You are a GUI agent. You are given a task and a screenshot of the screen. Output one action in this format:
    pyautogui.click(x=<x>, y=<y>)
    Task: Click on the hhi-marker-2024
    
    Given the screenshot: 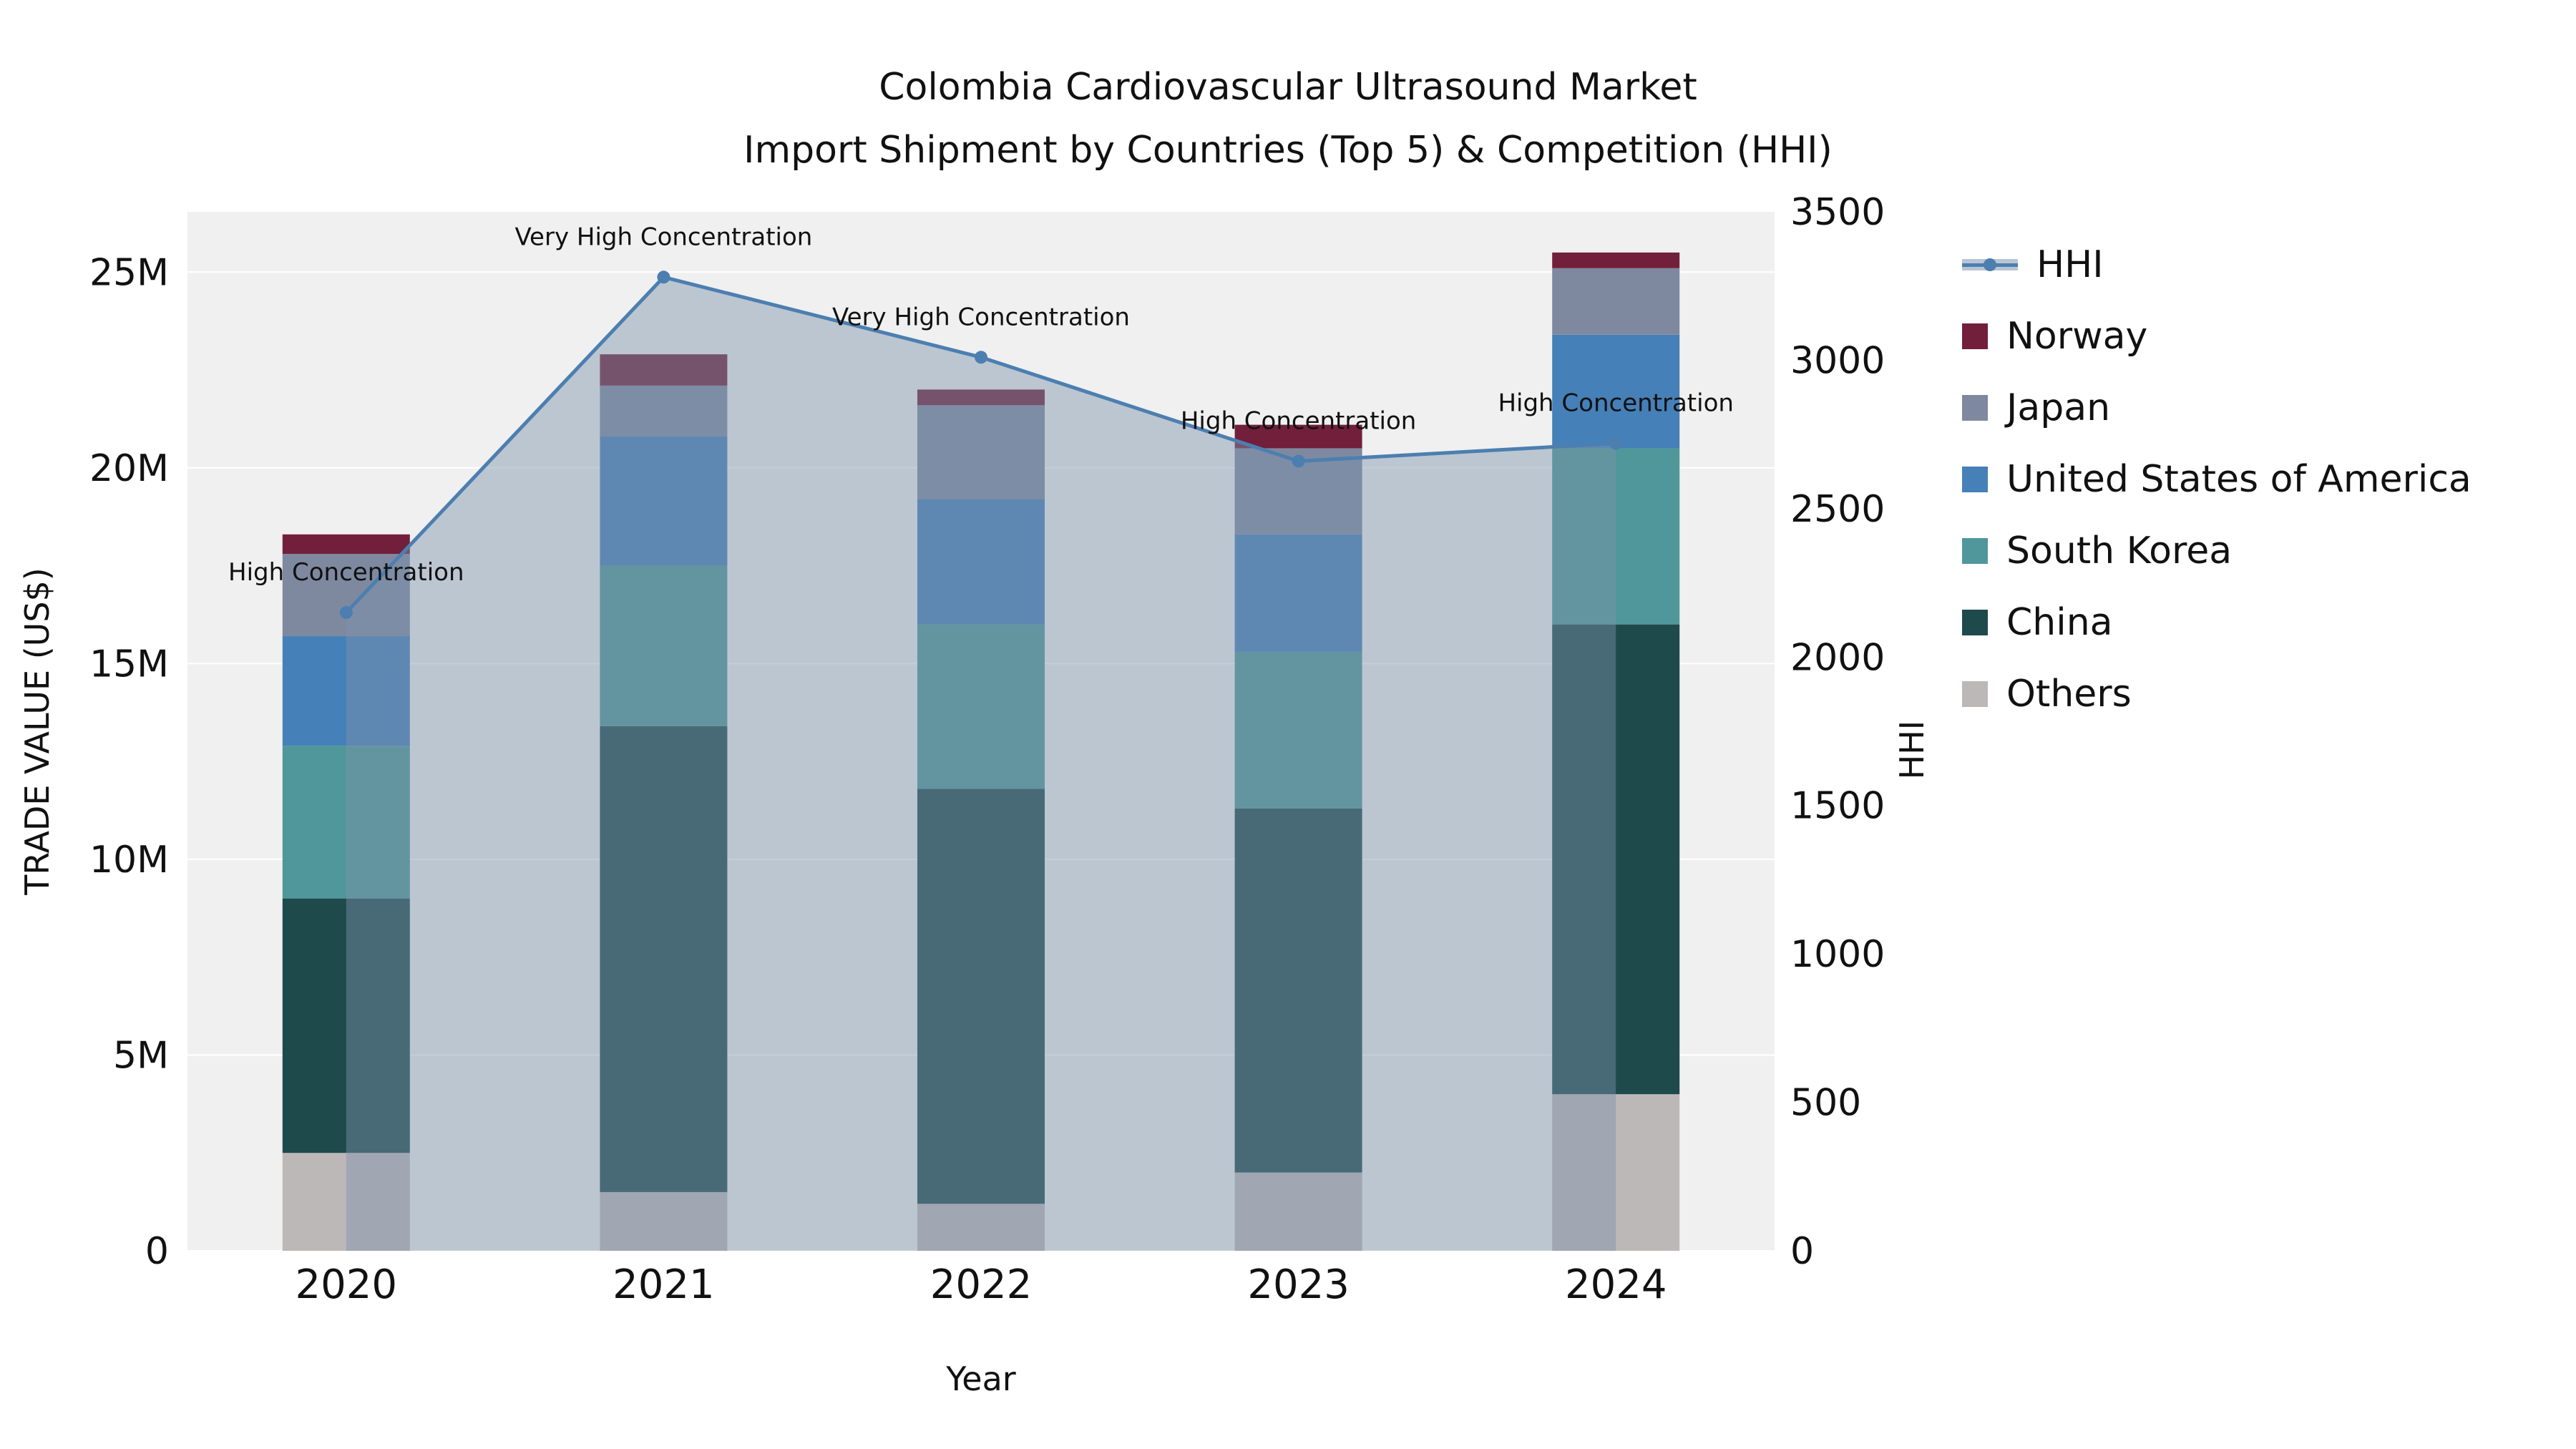 What is the action you would take?
    pyautogui.click(x=1616, y=443)
    